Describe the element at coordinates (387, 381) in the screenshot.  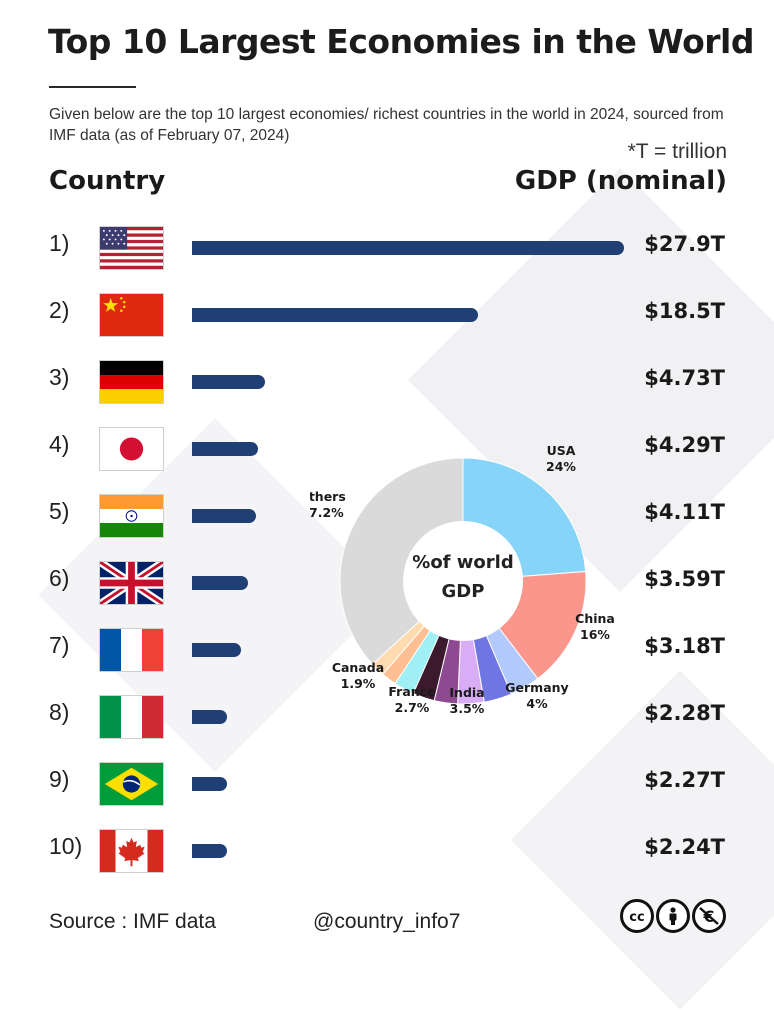
I see `ranking-row: 3) $4.73T` at that location.